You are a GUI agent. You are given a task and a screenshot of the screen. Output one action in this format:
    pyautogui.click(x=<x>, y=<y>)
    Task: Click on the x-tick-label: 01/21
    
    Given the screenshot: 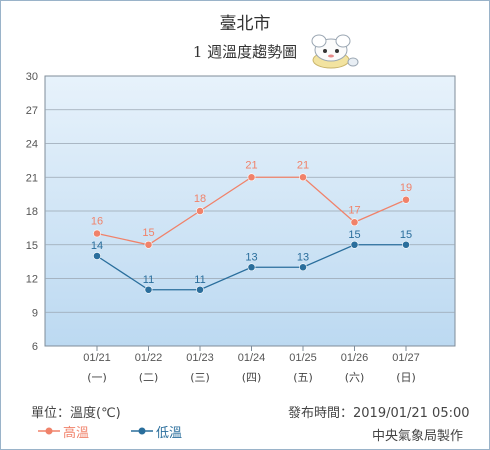 What is the action you would take?
    pyautogui.click(x=97, y=358)
    